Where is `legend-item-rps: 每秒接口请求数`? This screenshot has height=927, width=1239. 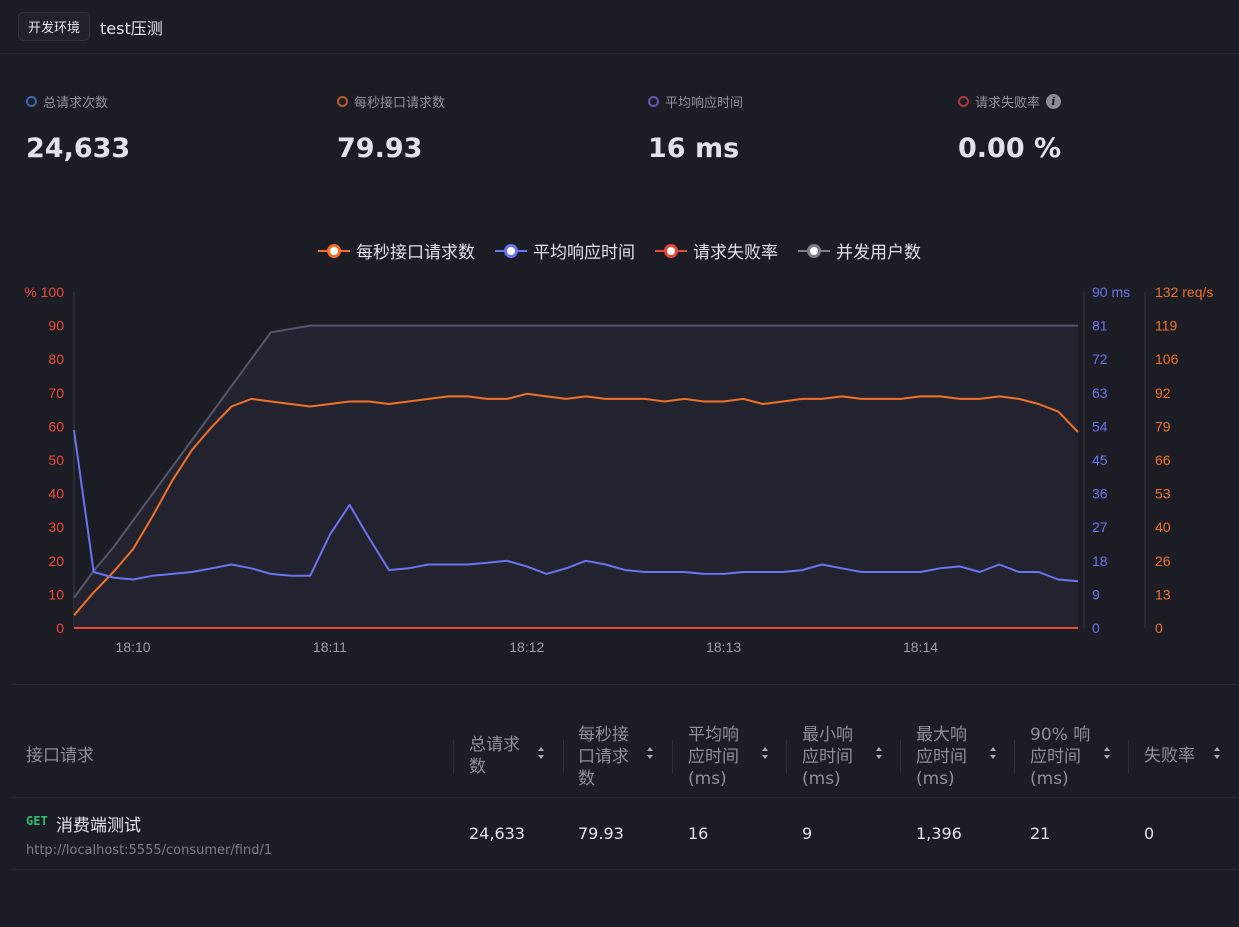 legend-item-rps: 每秒接口请求数 is located at coordinates (396, 250).